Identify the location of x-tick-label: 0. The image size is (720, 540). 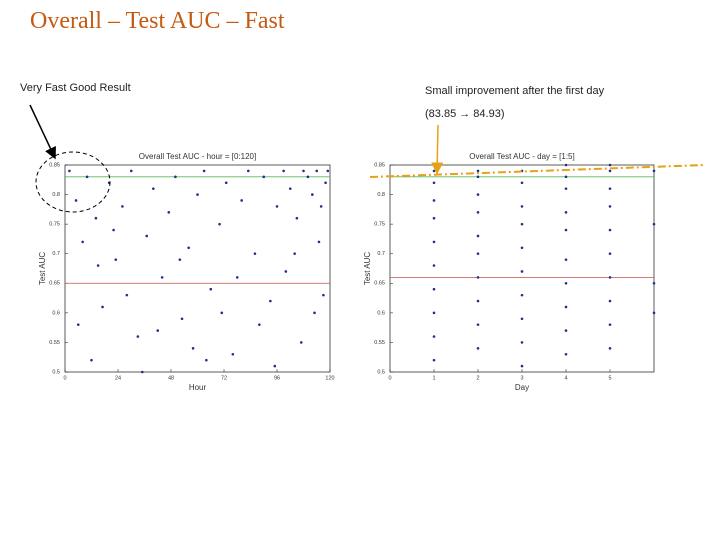
(64, 378).